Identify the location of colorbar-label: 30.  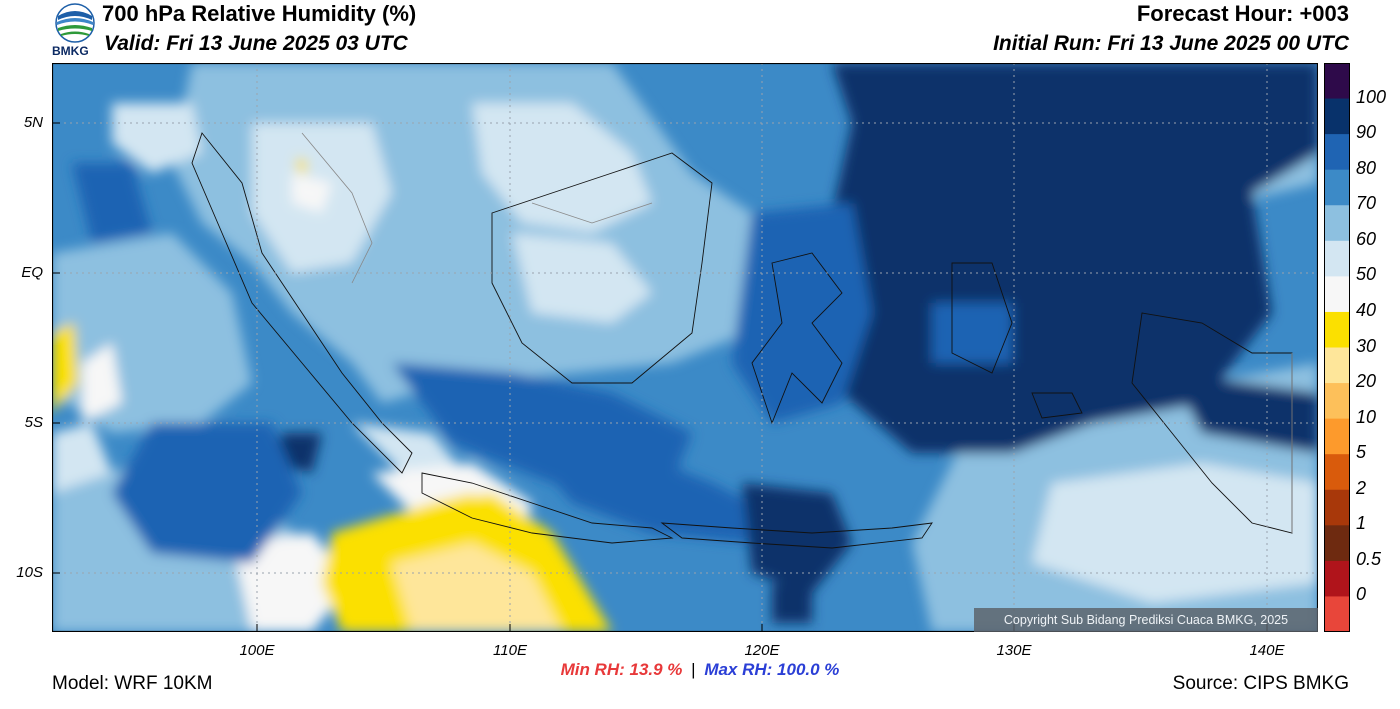
(1366, 345).